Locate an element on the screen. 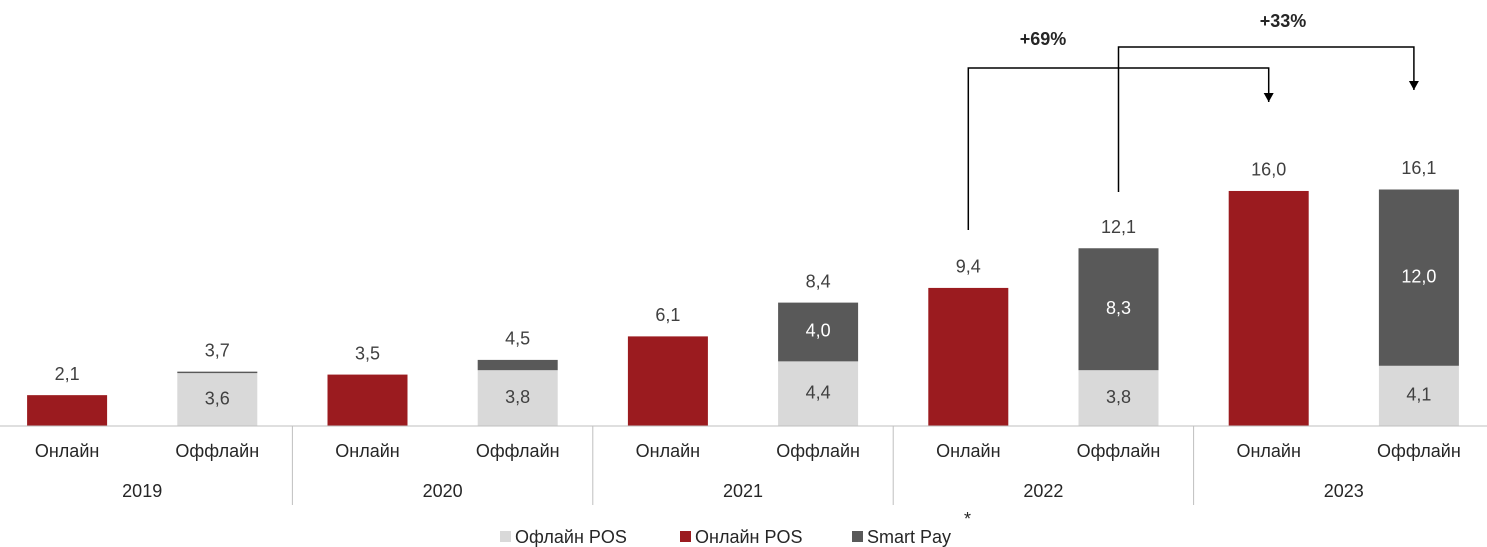  growth-arrow is located at coordinates (1266, 119).